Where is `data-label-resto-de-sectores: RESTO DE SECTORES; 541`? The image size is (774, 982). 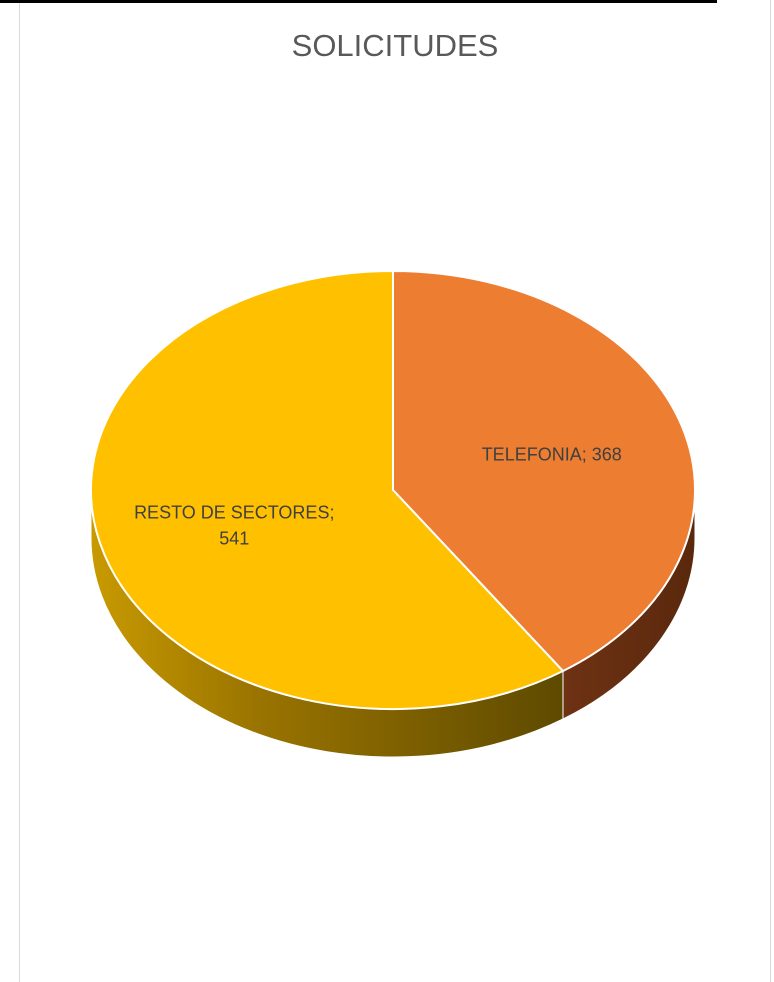
data-label-resto-de-sectores: RESTO DE SECTORES; 541 is located at coordinates (234, 525).